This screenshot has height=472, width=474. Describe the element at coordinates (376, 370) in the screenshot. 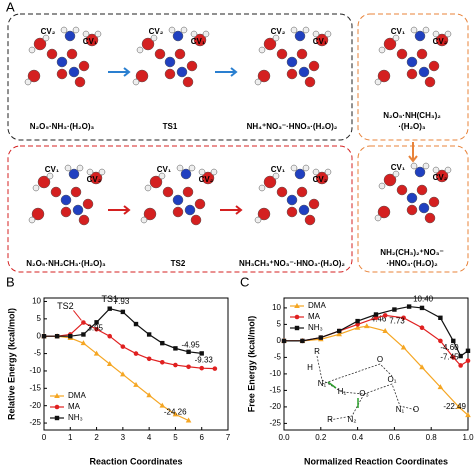

I see `series-line` at that location.